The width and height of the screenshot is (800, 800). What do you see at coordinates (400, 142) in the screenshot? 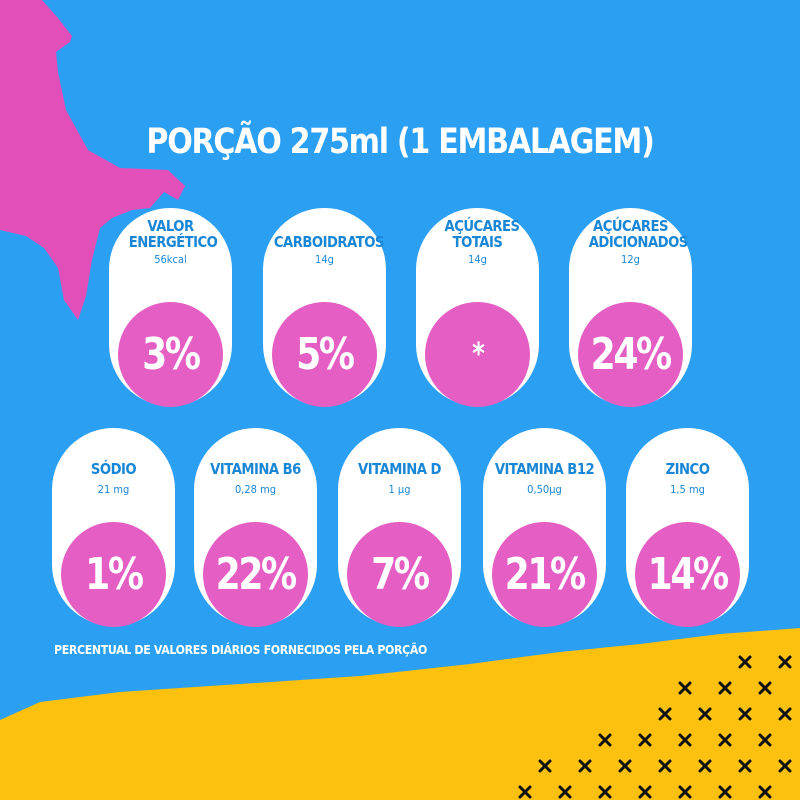
I see `page-title: PORÇÃO 275ml (1 EMBALAGEM)` at bounding box center [400, 142].